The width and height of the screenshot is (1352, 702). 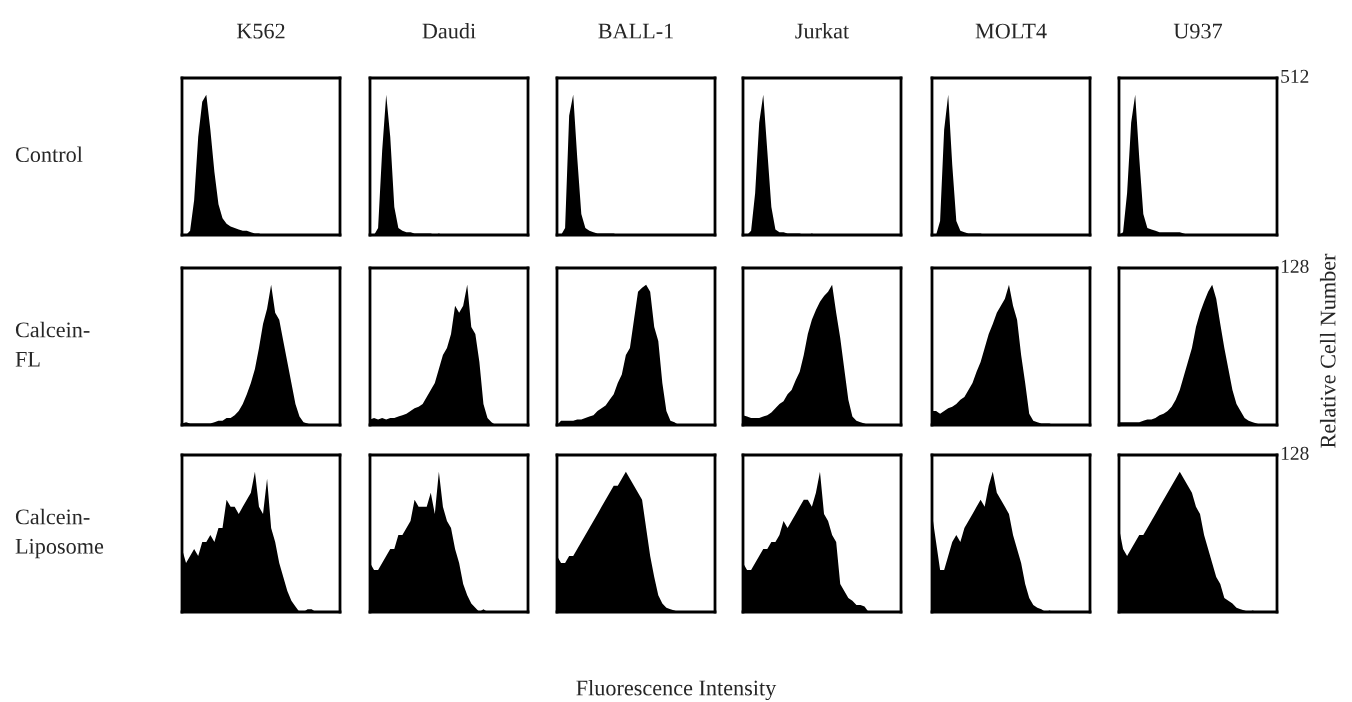 What do you see at coordinates (1198, 31) in the screenshot?
I see `chart-title: U937` at bounding box center [1198, 31].